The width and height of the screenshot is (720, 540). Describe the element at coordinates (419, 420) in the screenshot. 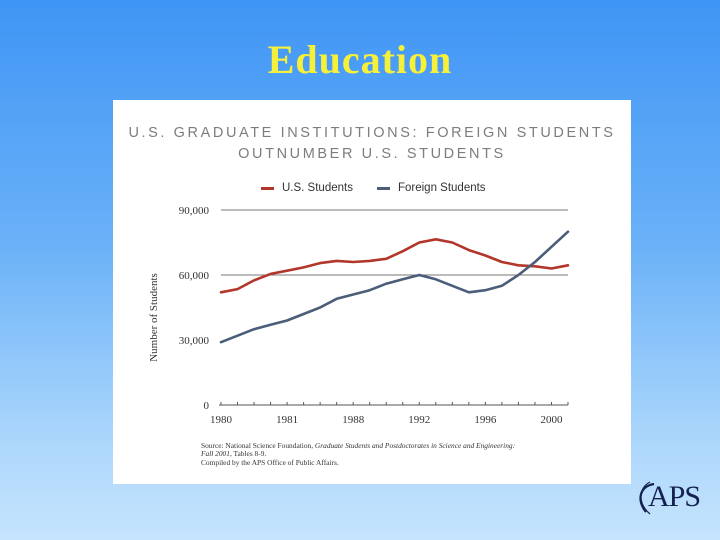

I see `x-tick-label: 1992` at that location.